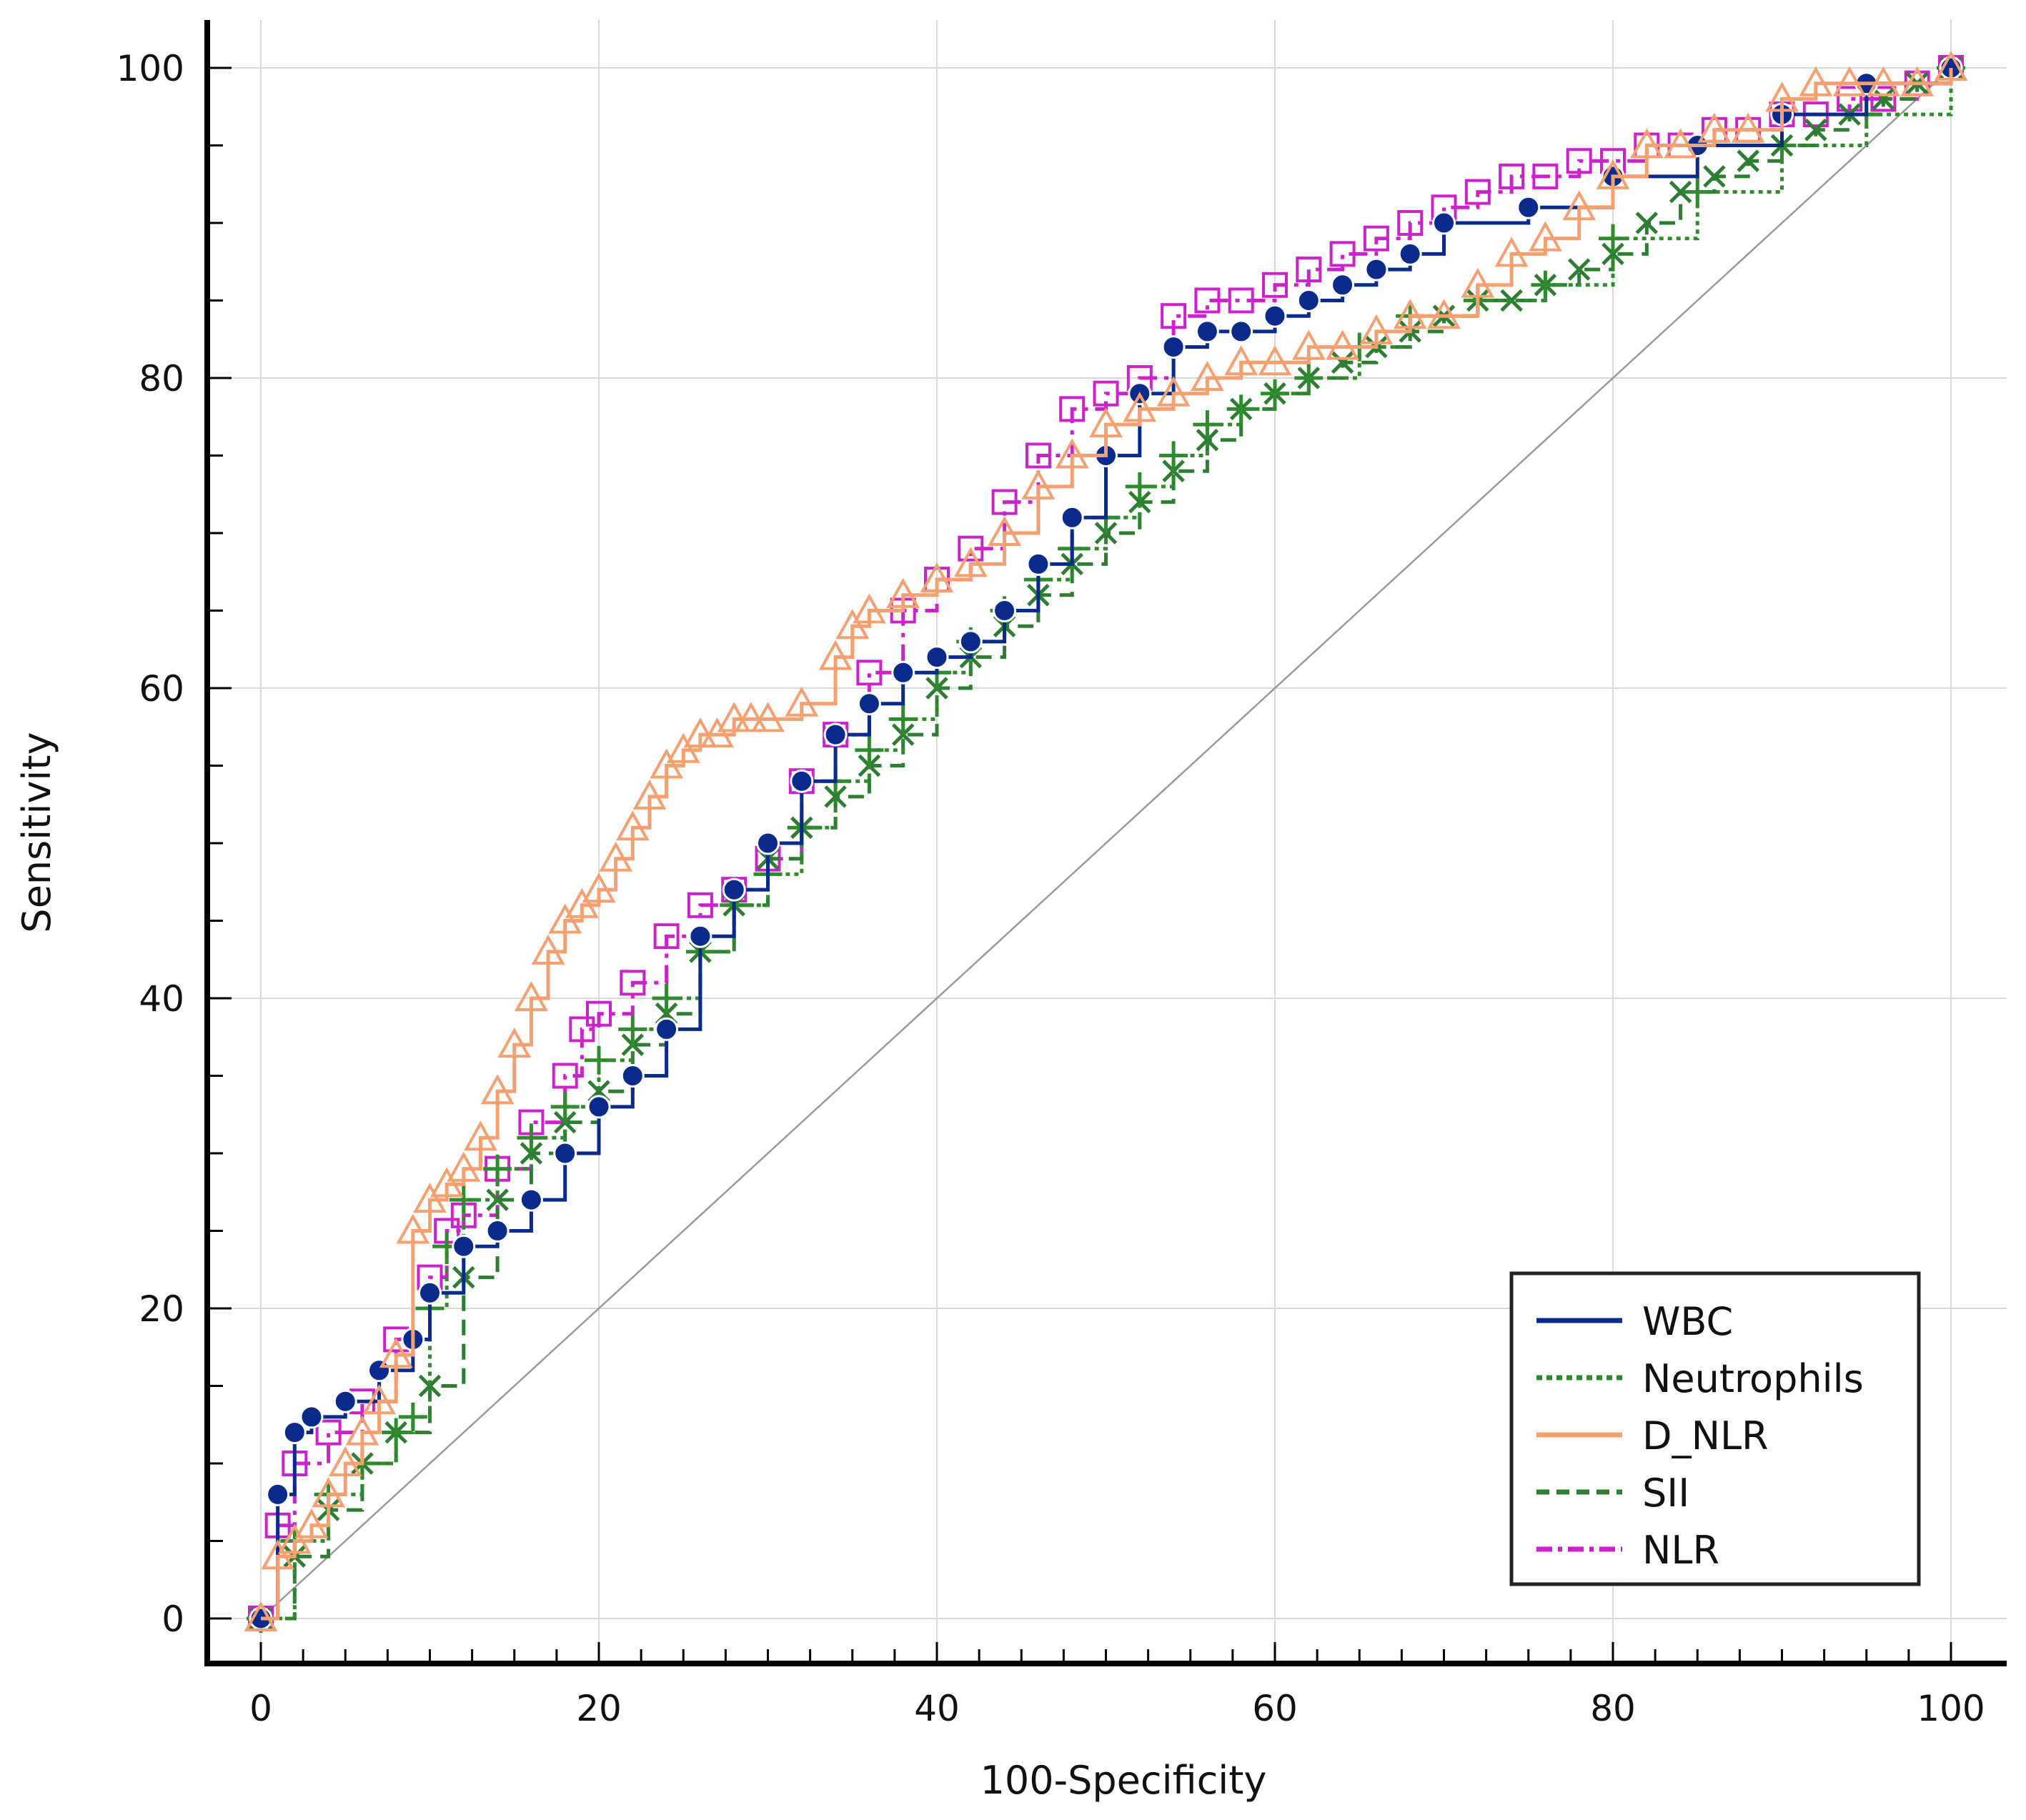  What do you see at coordinates (1700, 1378) in the screenshot?
I see `legend-item-neutrophils: Neutrophils` at bounding box center [1700, 1378].